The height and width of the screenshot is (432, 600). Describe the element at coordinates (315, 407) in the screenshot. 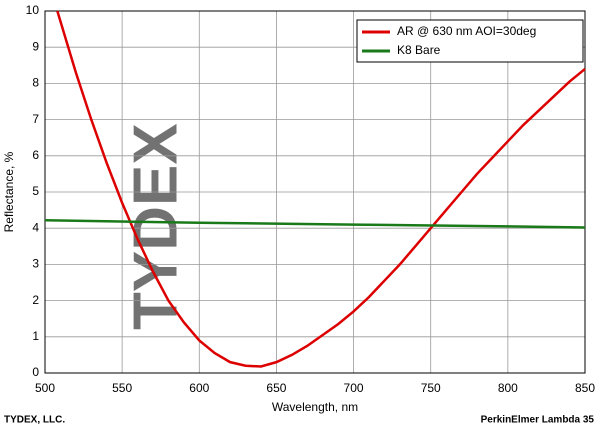

I see `x-axis-label: Wavelength, nm` at that location.